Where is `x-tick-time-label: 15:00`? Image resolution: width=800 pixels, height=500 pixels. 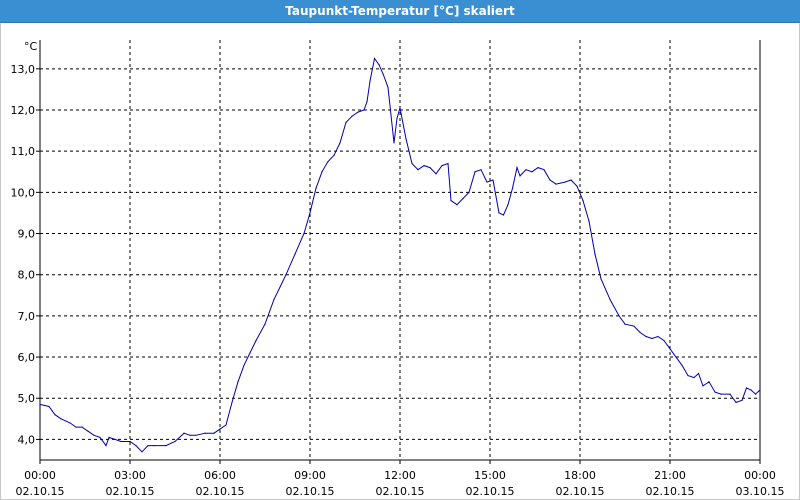
x-tick-time-label: 15:00 is located at coordinates (490, 475).